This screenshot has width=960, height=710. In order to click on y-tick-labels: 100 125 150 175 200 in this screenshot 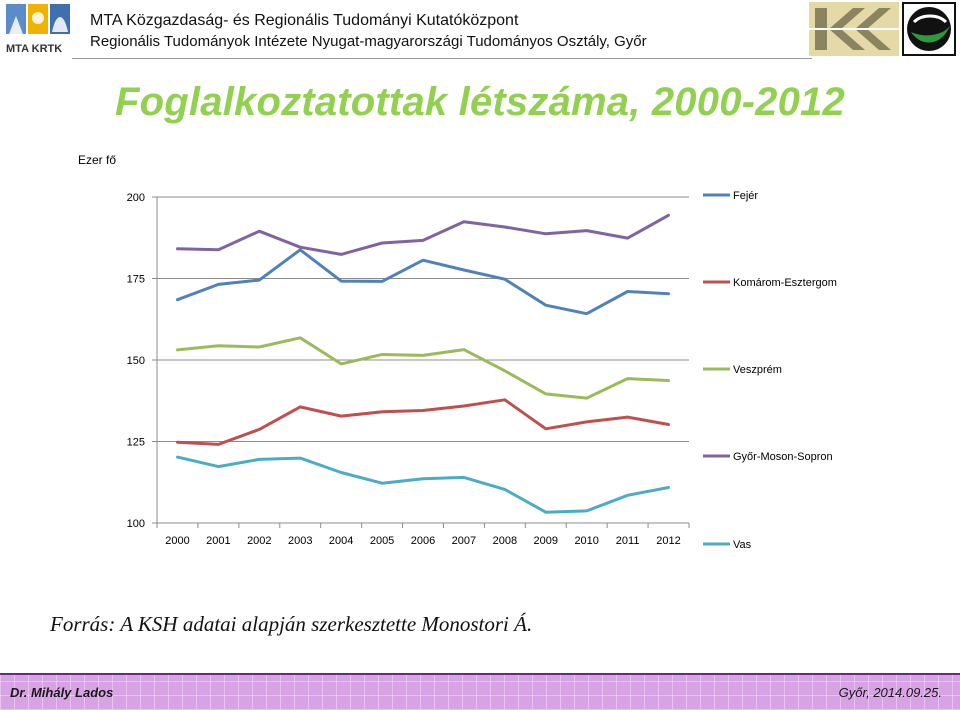, I will do `click(136, 361)`.